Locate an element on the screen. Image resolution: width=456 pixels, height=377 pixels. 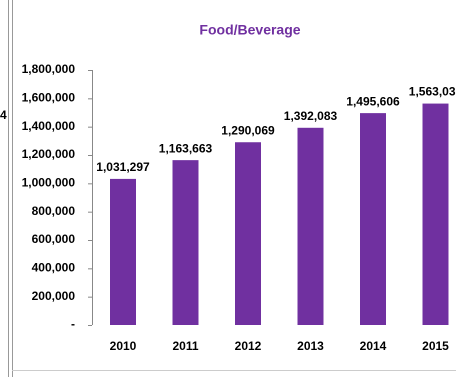
value-label: 1,563,030 is located at coordinates (432, 92).